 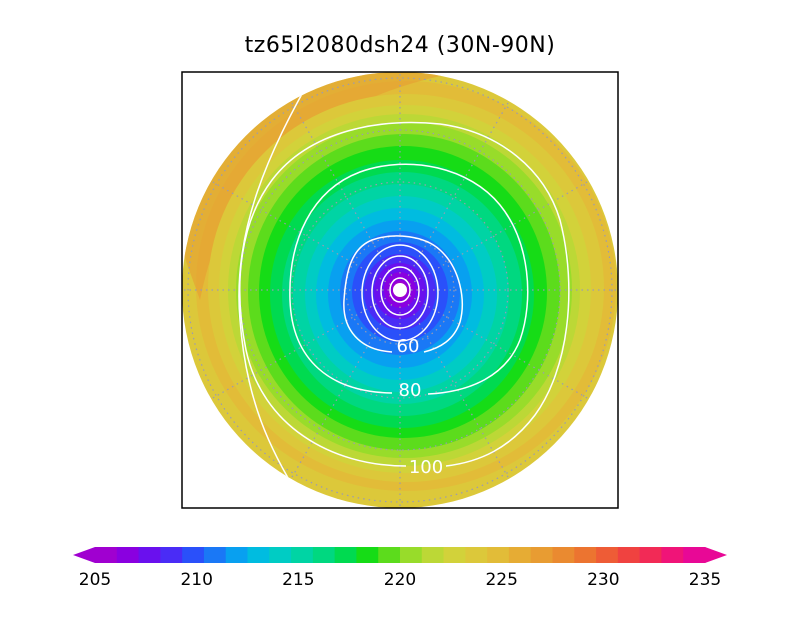 What do you see at coordinates (95, 580) in the screenshot?
I see `colorbar-tick-label: 205` at bounding box center [95, 580].